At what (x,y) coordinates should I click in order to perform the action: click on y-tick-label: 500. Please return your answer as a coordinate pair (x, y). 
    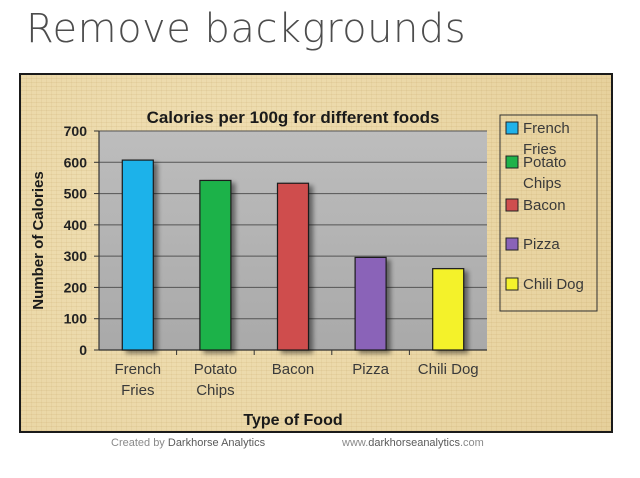
    Looking at the image, I should click on (76, 194).